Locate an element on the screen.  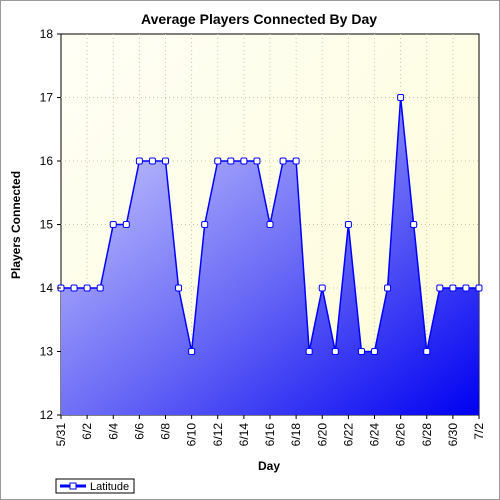
x-tick-label: 6/14 is located at coordinates (244, 435).